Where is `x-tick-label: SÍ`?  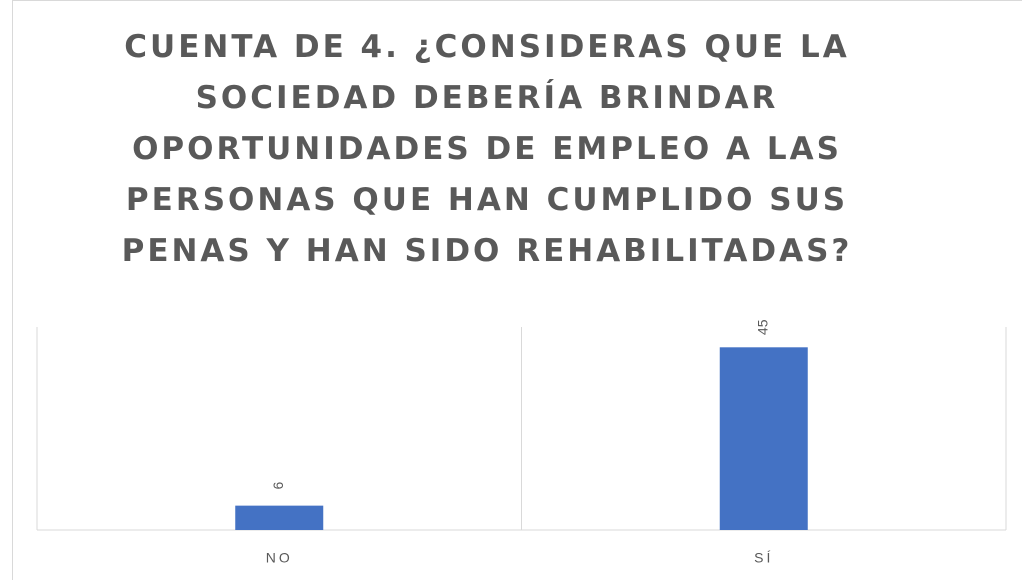 x-tick-label: SÍ is located at coordinates (763, 558).